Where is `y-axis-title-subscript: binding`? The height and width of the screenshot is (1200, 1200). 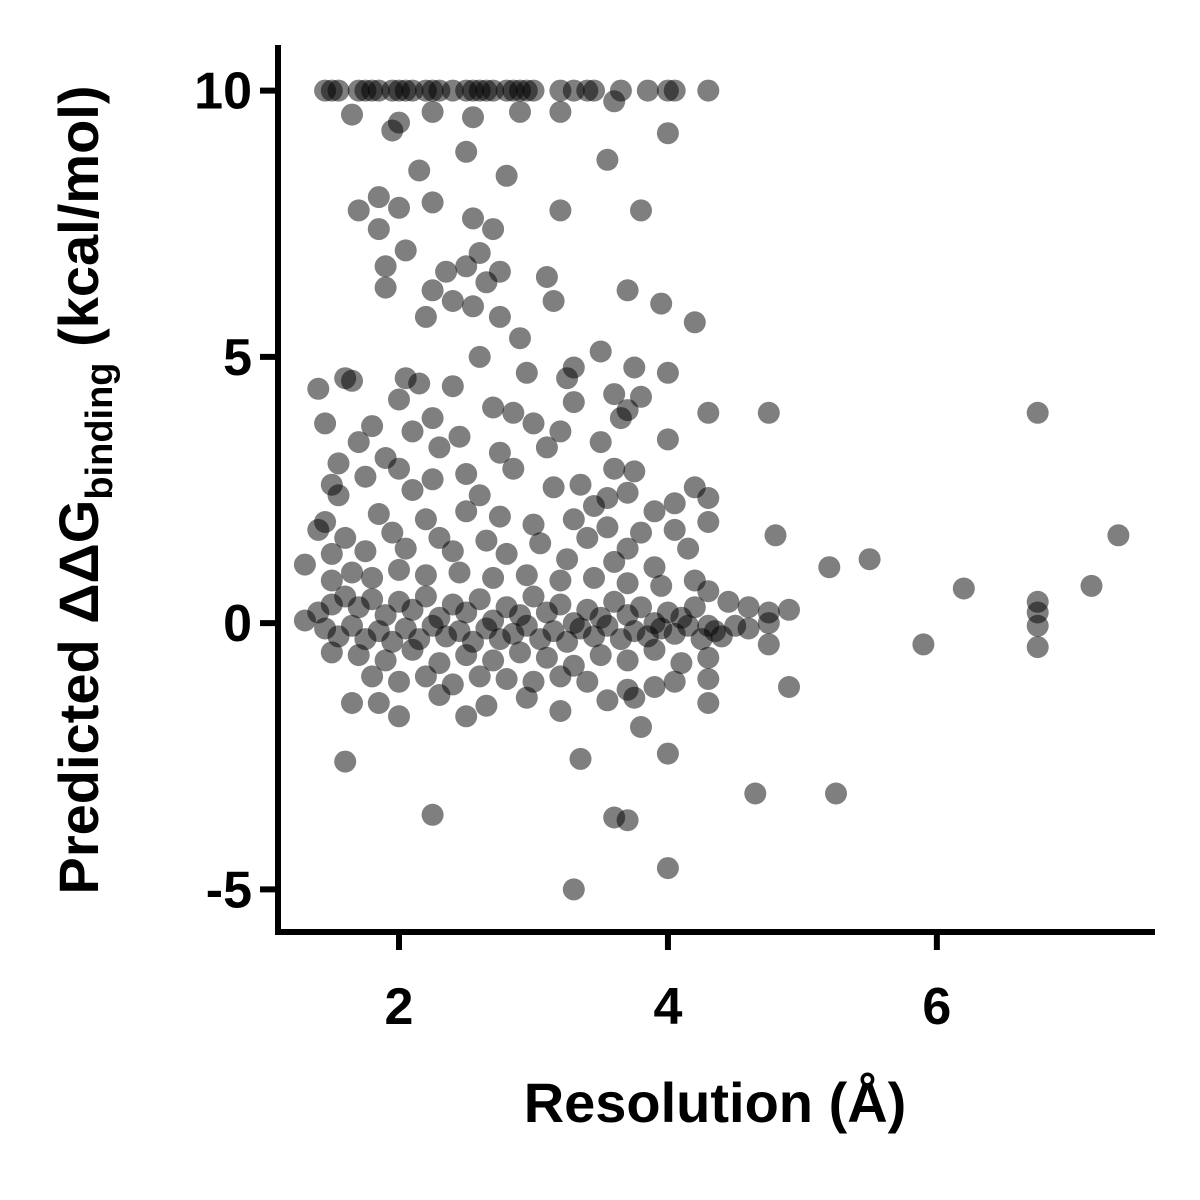
y-axis-title-subscript: binding is located at coordinates (100, 430).